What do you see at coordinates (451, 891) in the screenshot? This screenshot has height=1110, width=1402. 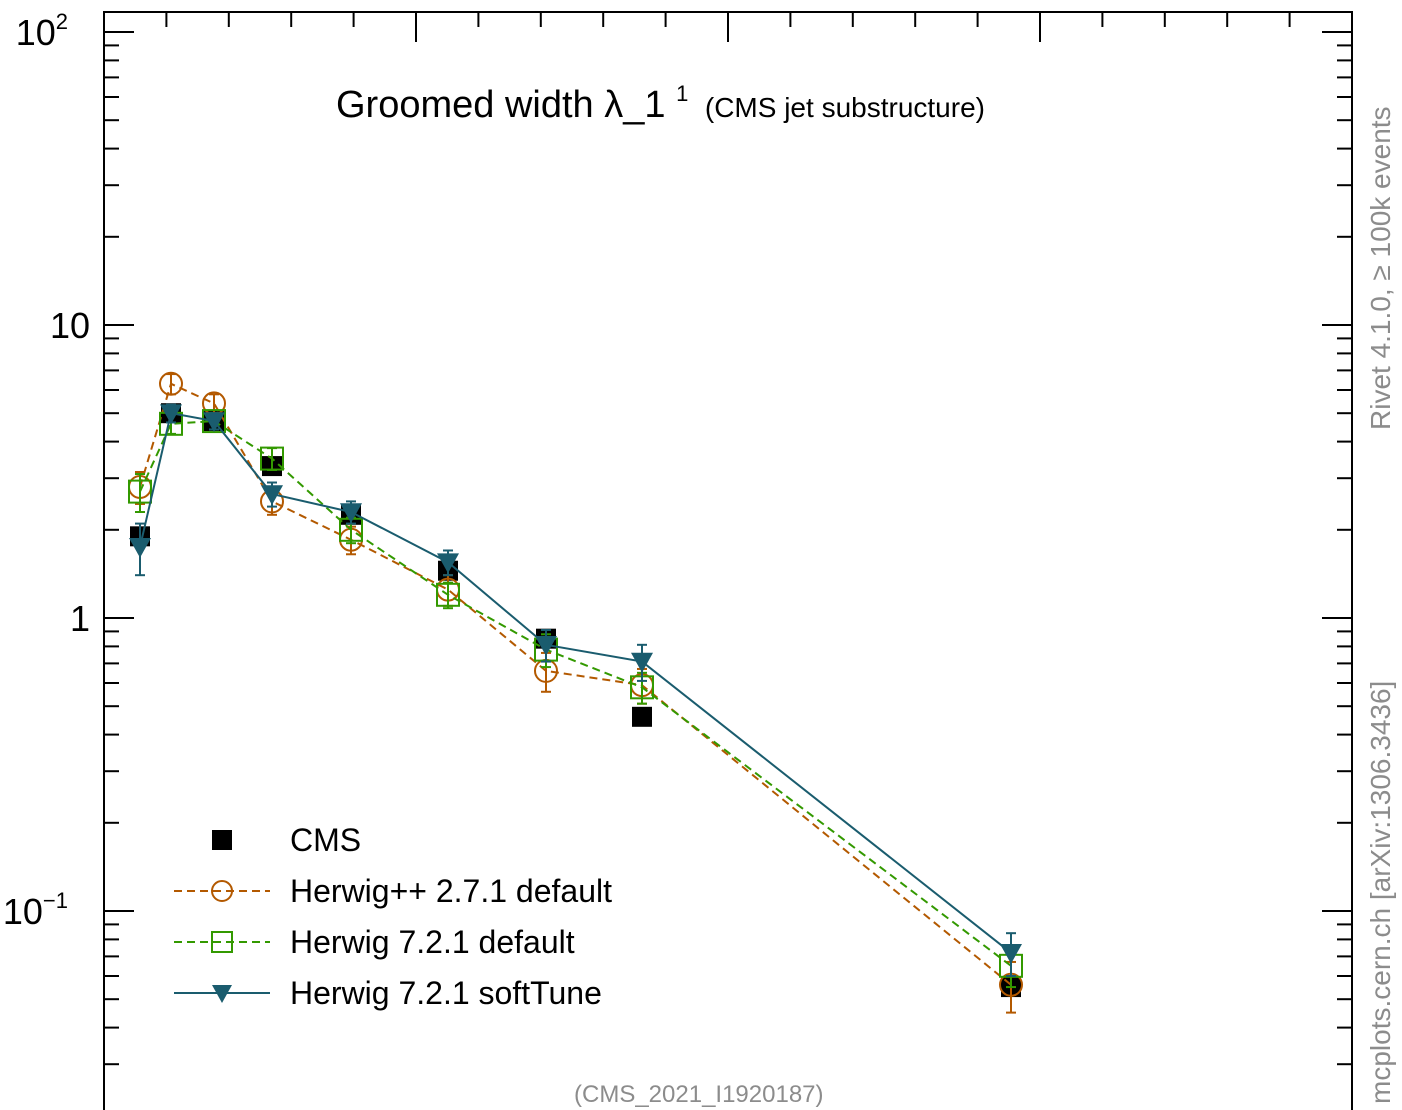 I see `legend-label: Herwig++ 2.7.1 default` at bounding box center [451, 891].